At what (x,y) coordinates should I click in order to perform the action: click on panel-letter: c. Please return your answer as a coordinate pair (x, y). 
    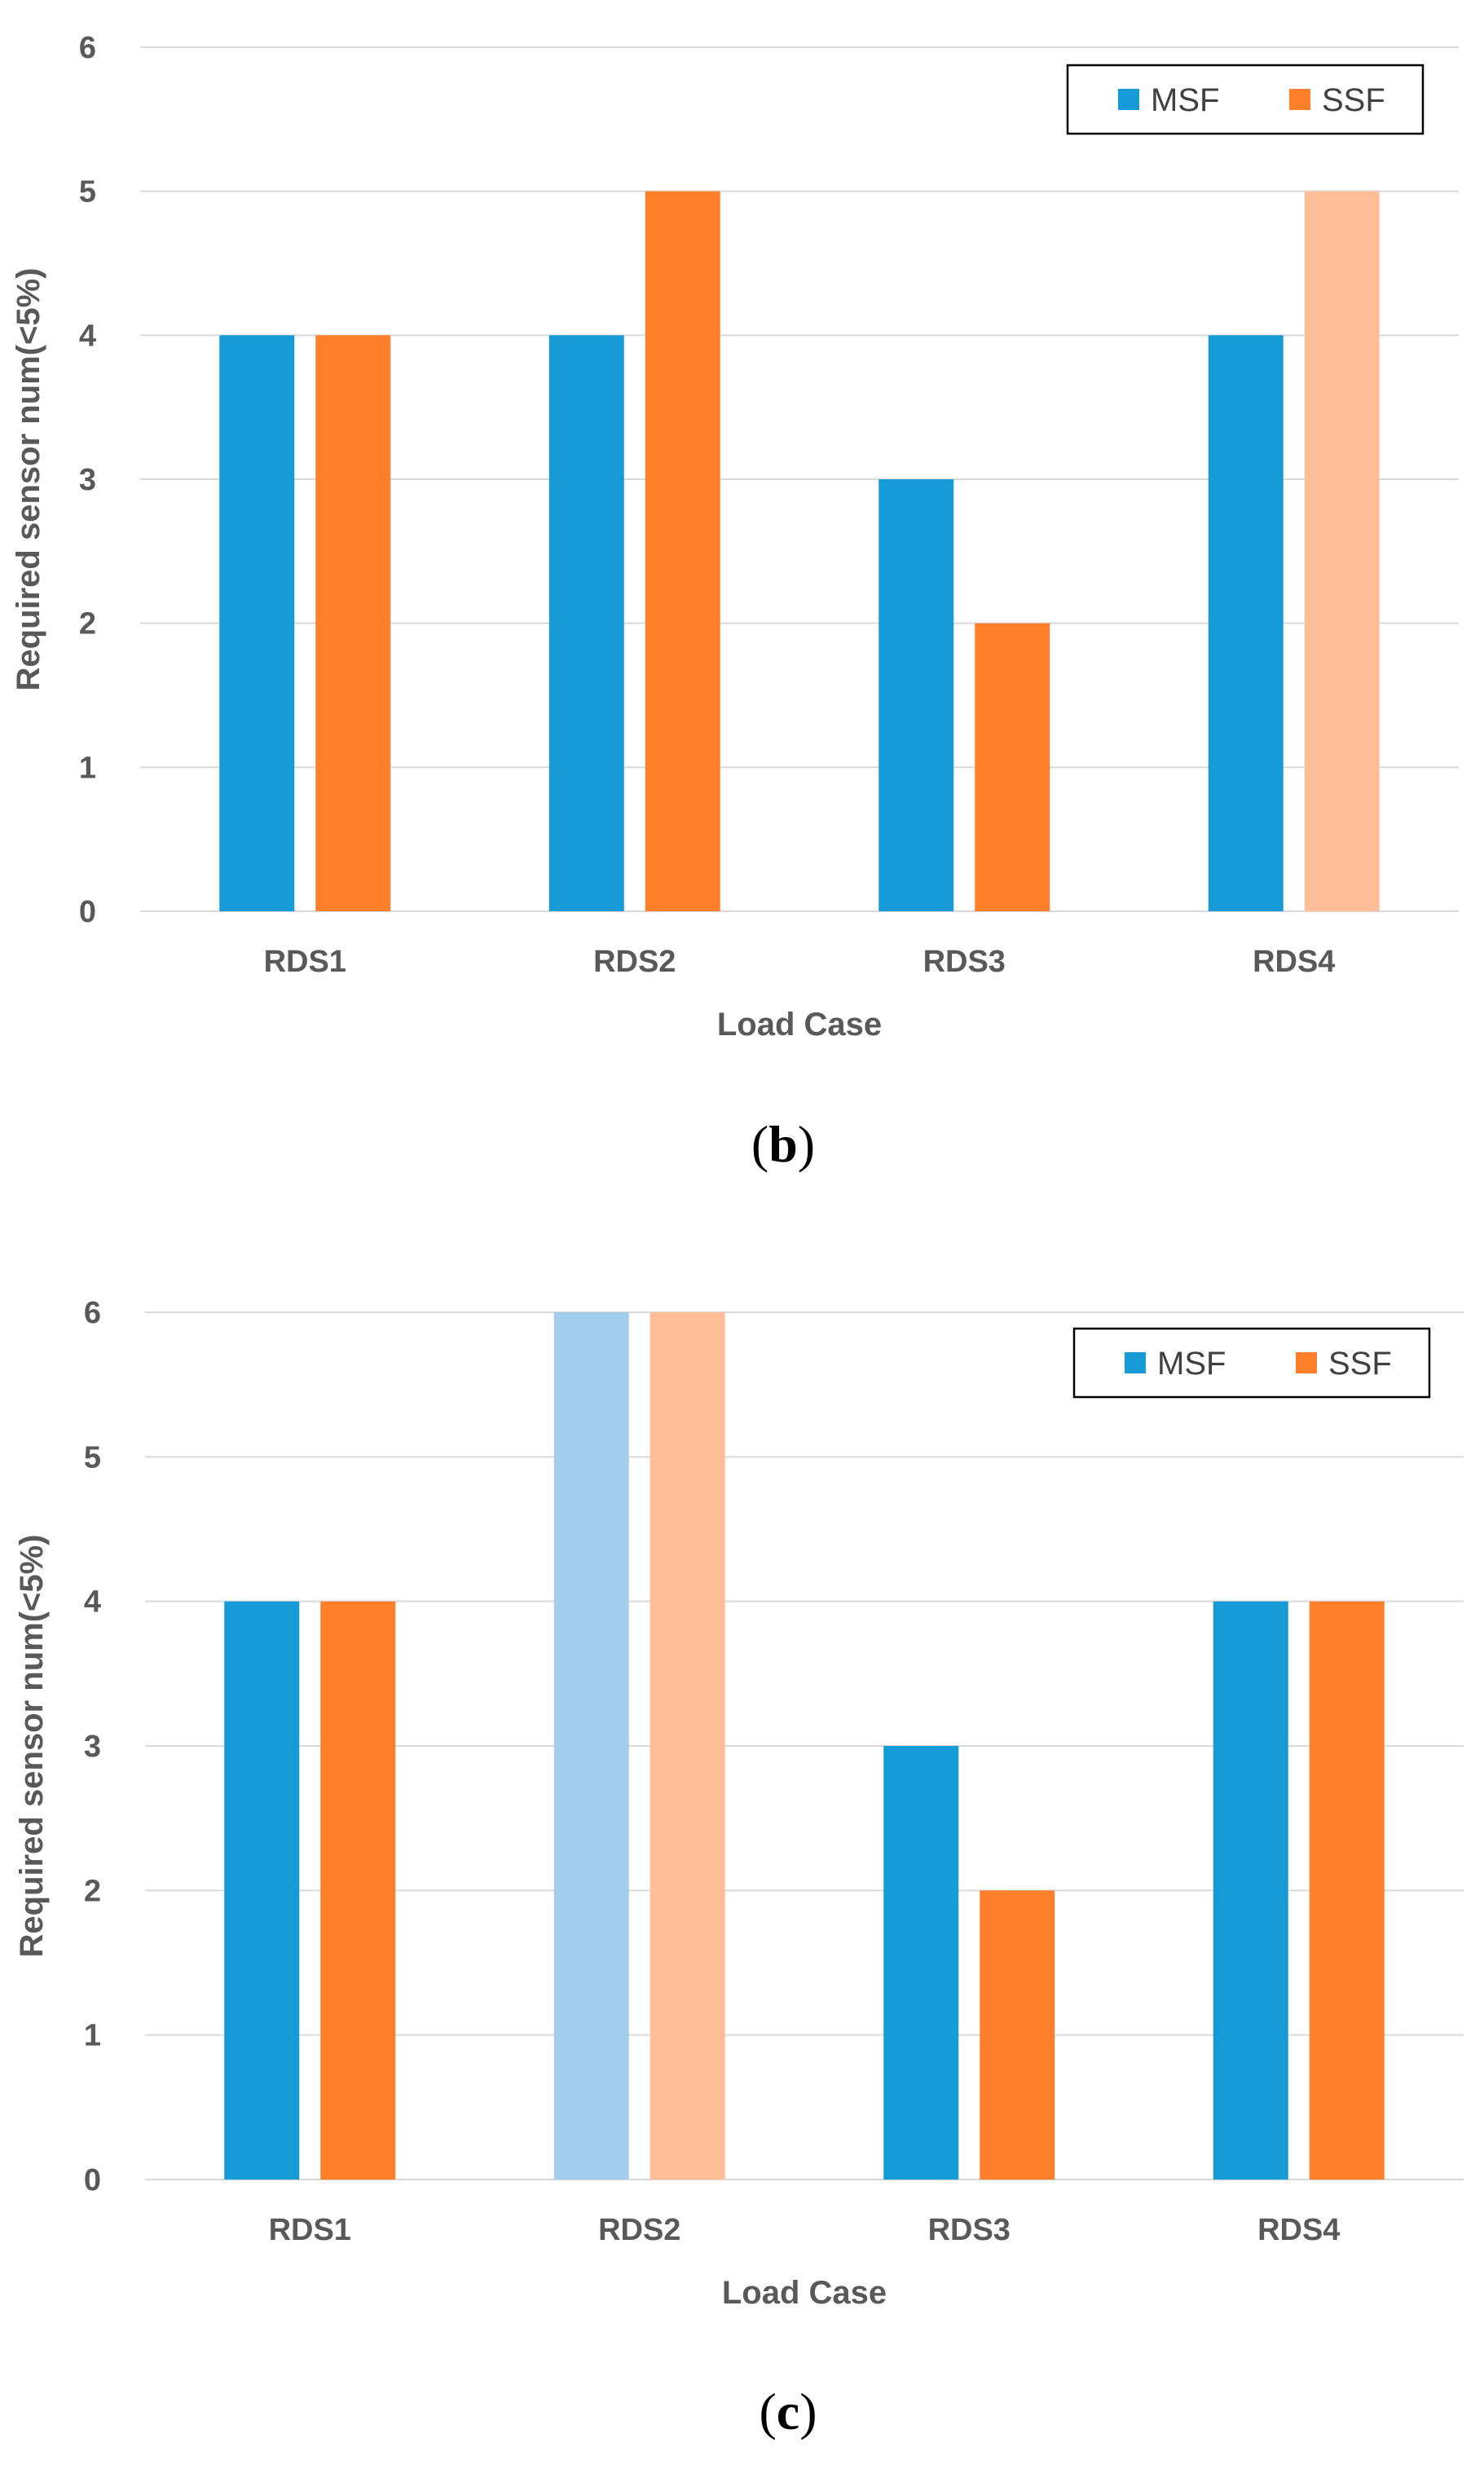
    Looking at the image, I should click on (788, 2411).